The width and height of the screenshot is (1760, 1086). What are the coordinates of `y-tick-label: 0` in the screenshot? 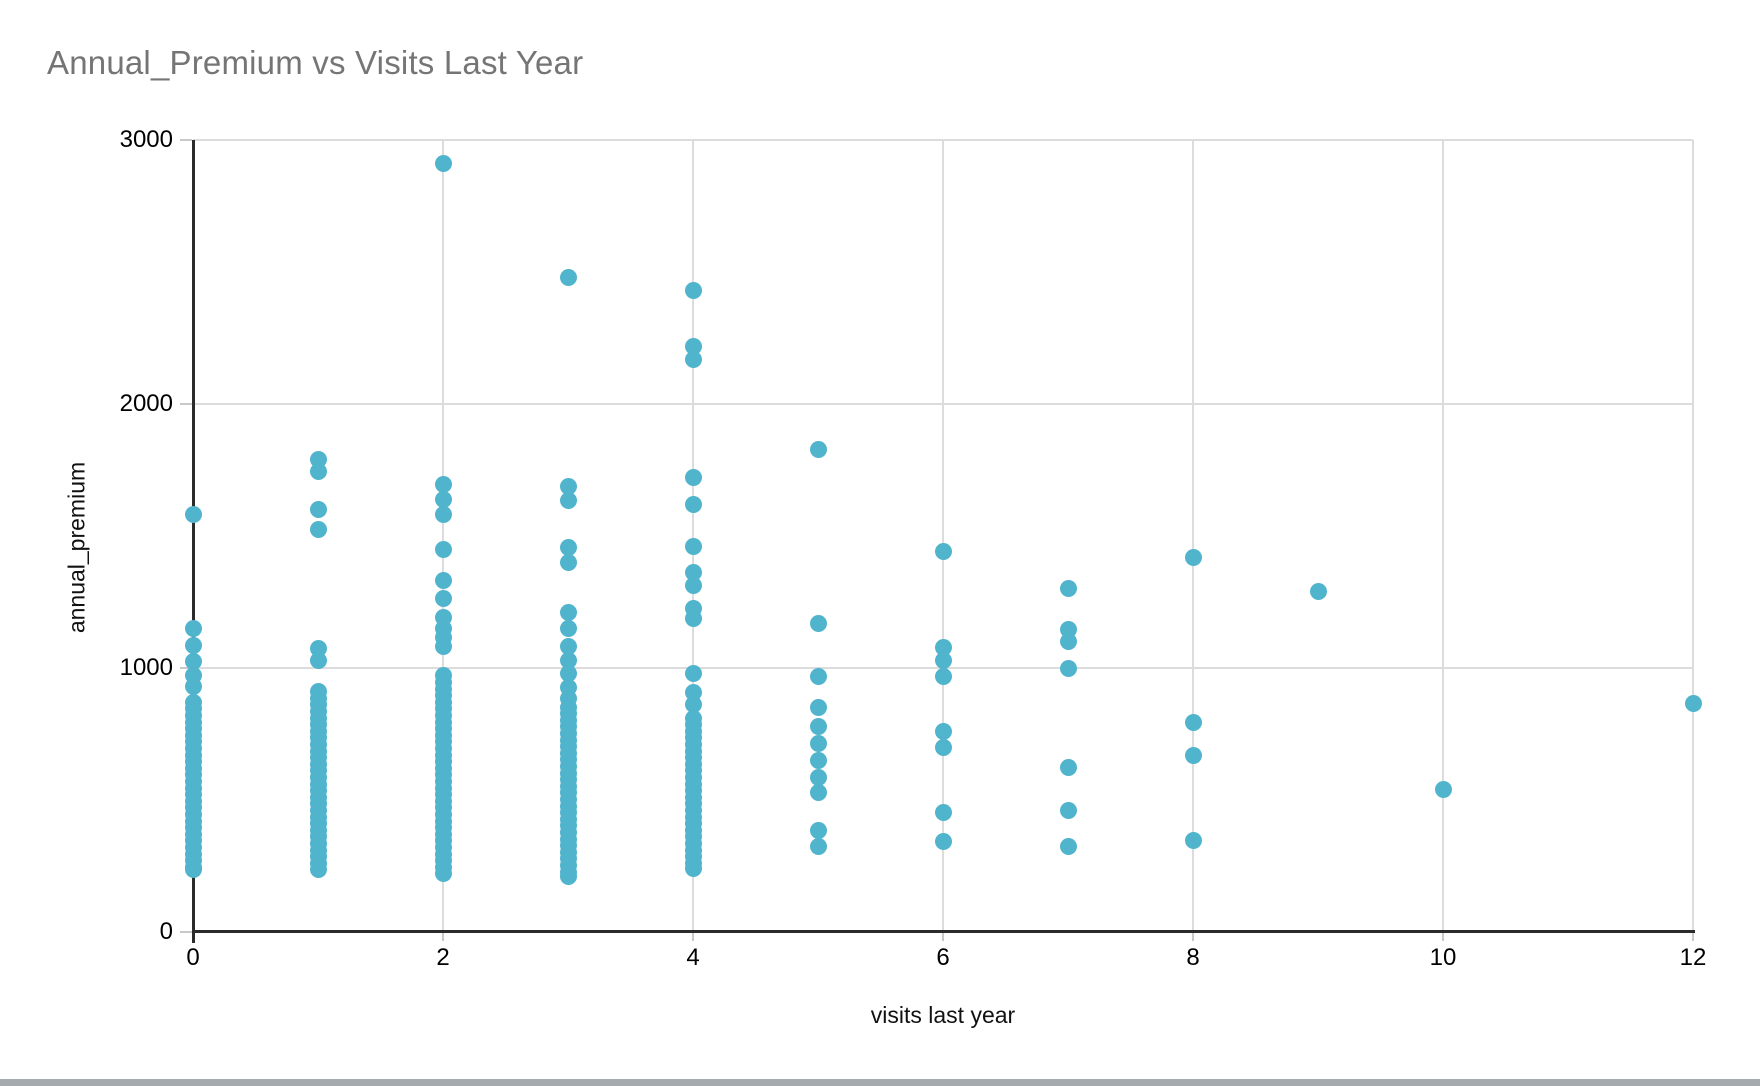 It's located at (166, 931).